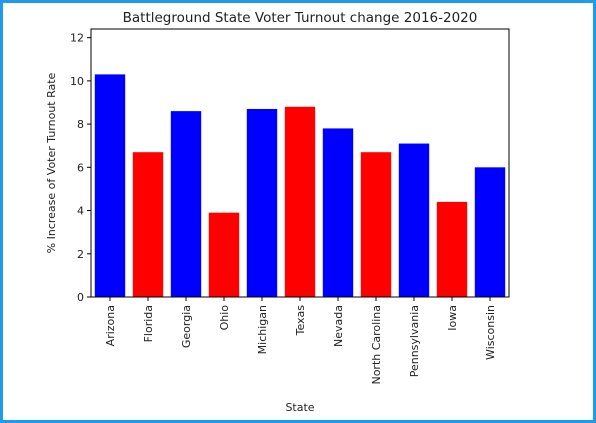 This screenshot has width=596, height=423. What do you see at coordinates (224, 318) in the screenshot?
I see `x-tick-label: Ohio` at bounding box center [224, 318].